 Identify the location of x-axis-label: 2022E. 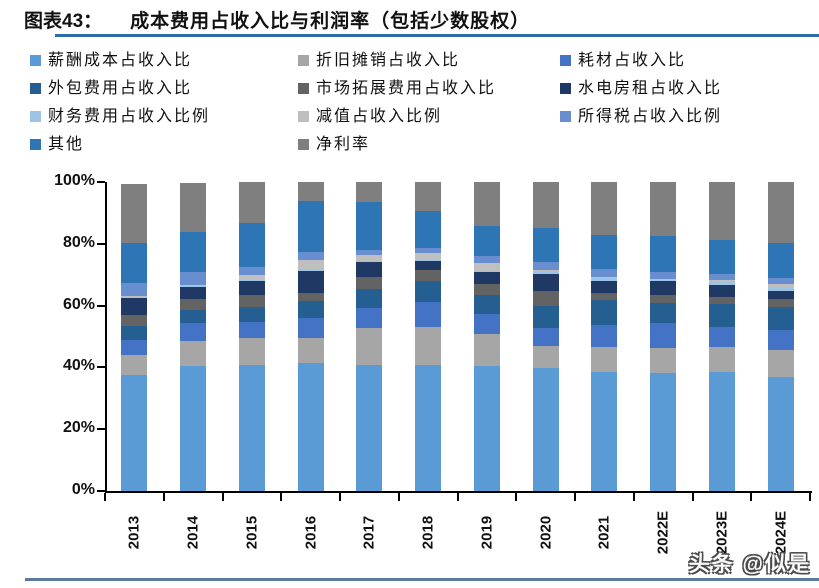
(663, 532).